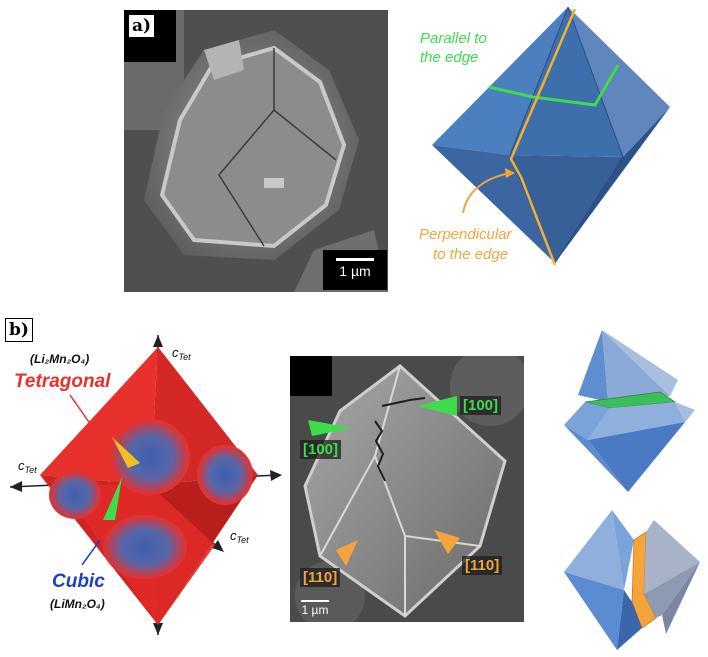  I want to click on octa-a-face-lower-right, so click(612, 185).